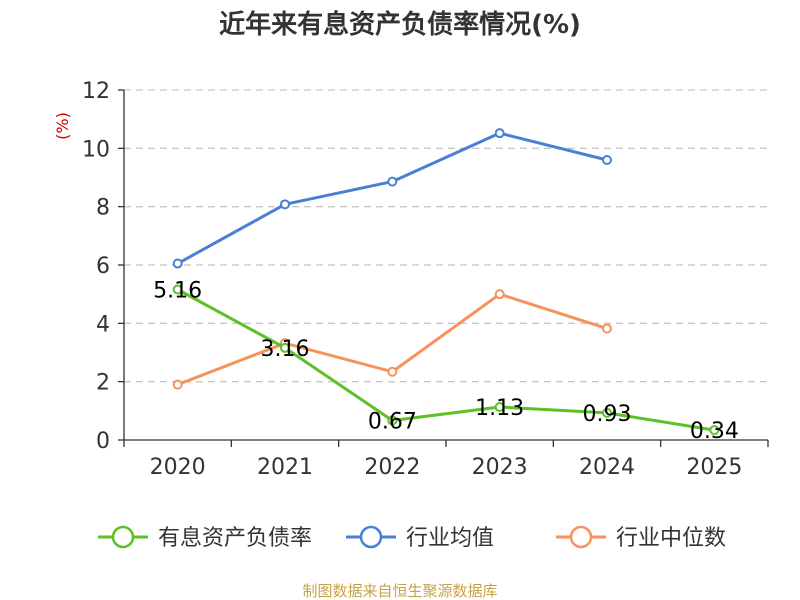 The width and height of the screenshot is (800, 600). Describe the element at coordinates (103, 441) in the screenshot. I see `y-tick-label: 0` at that location.